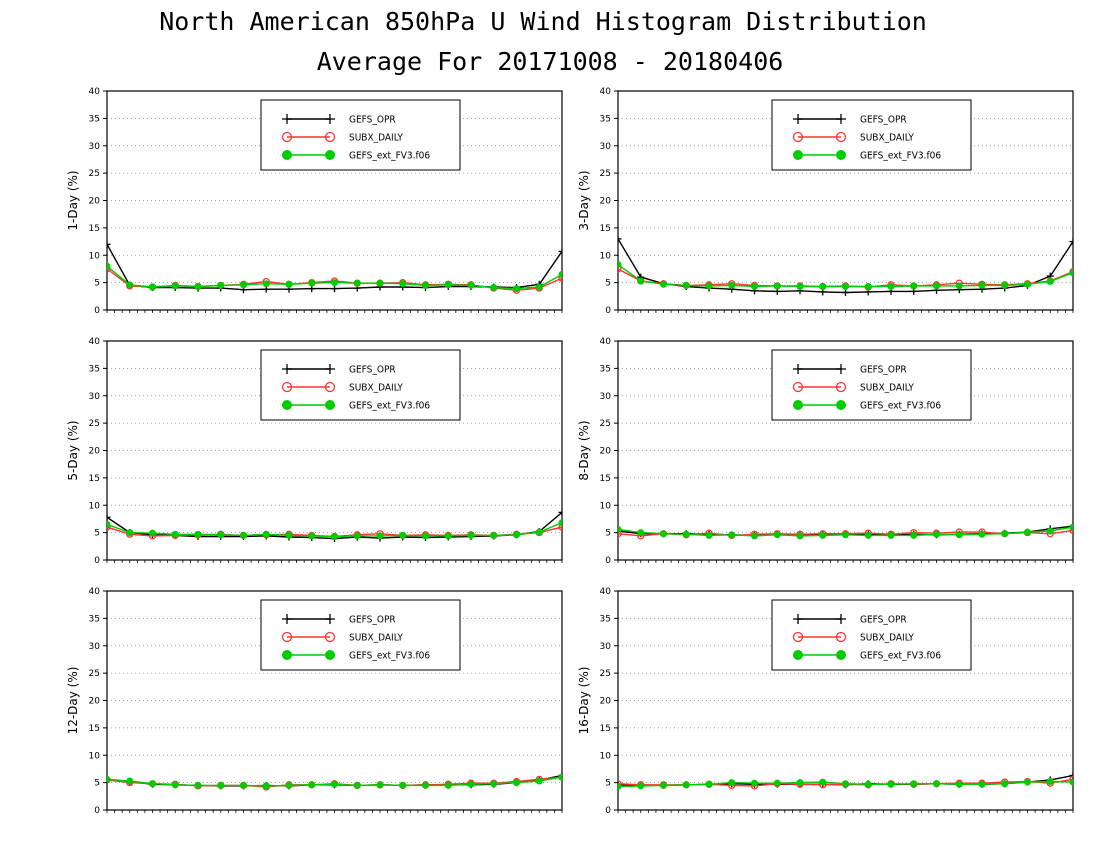 Image resolution: width=1100 pixels, height=850 pixels. Describe the element at coordinates (584, 450) in the screenshot. I see `y-axis-label: 8-Day (%)` at that location.